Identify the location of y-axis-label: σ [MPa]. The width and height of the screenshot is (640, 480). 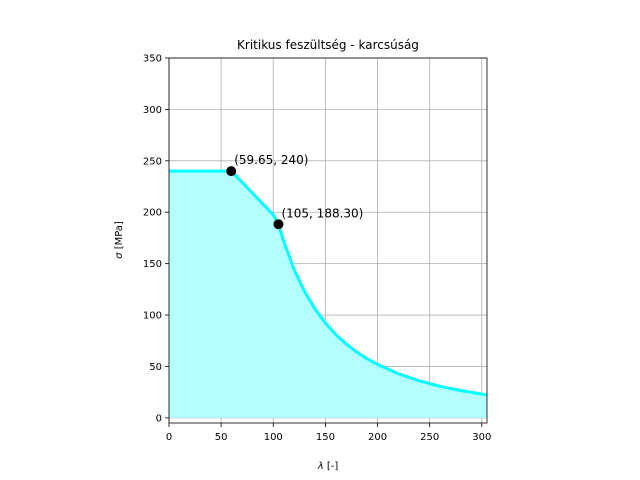
(119, 240).